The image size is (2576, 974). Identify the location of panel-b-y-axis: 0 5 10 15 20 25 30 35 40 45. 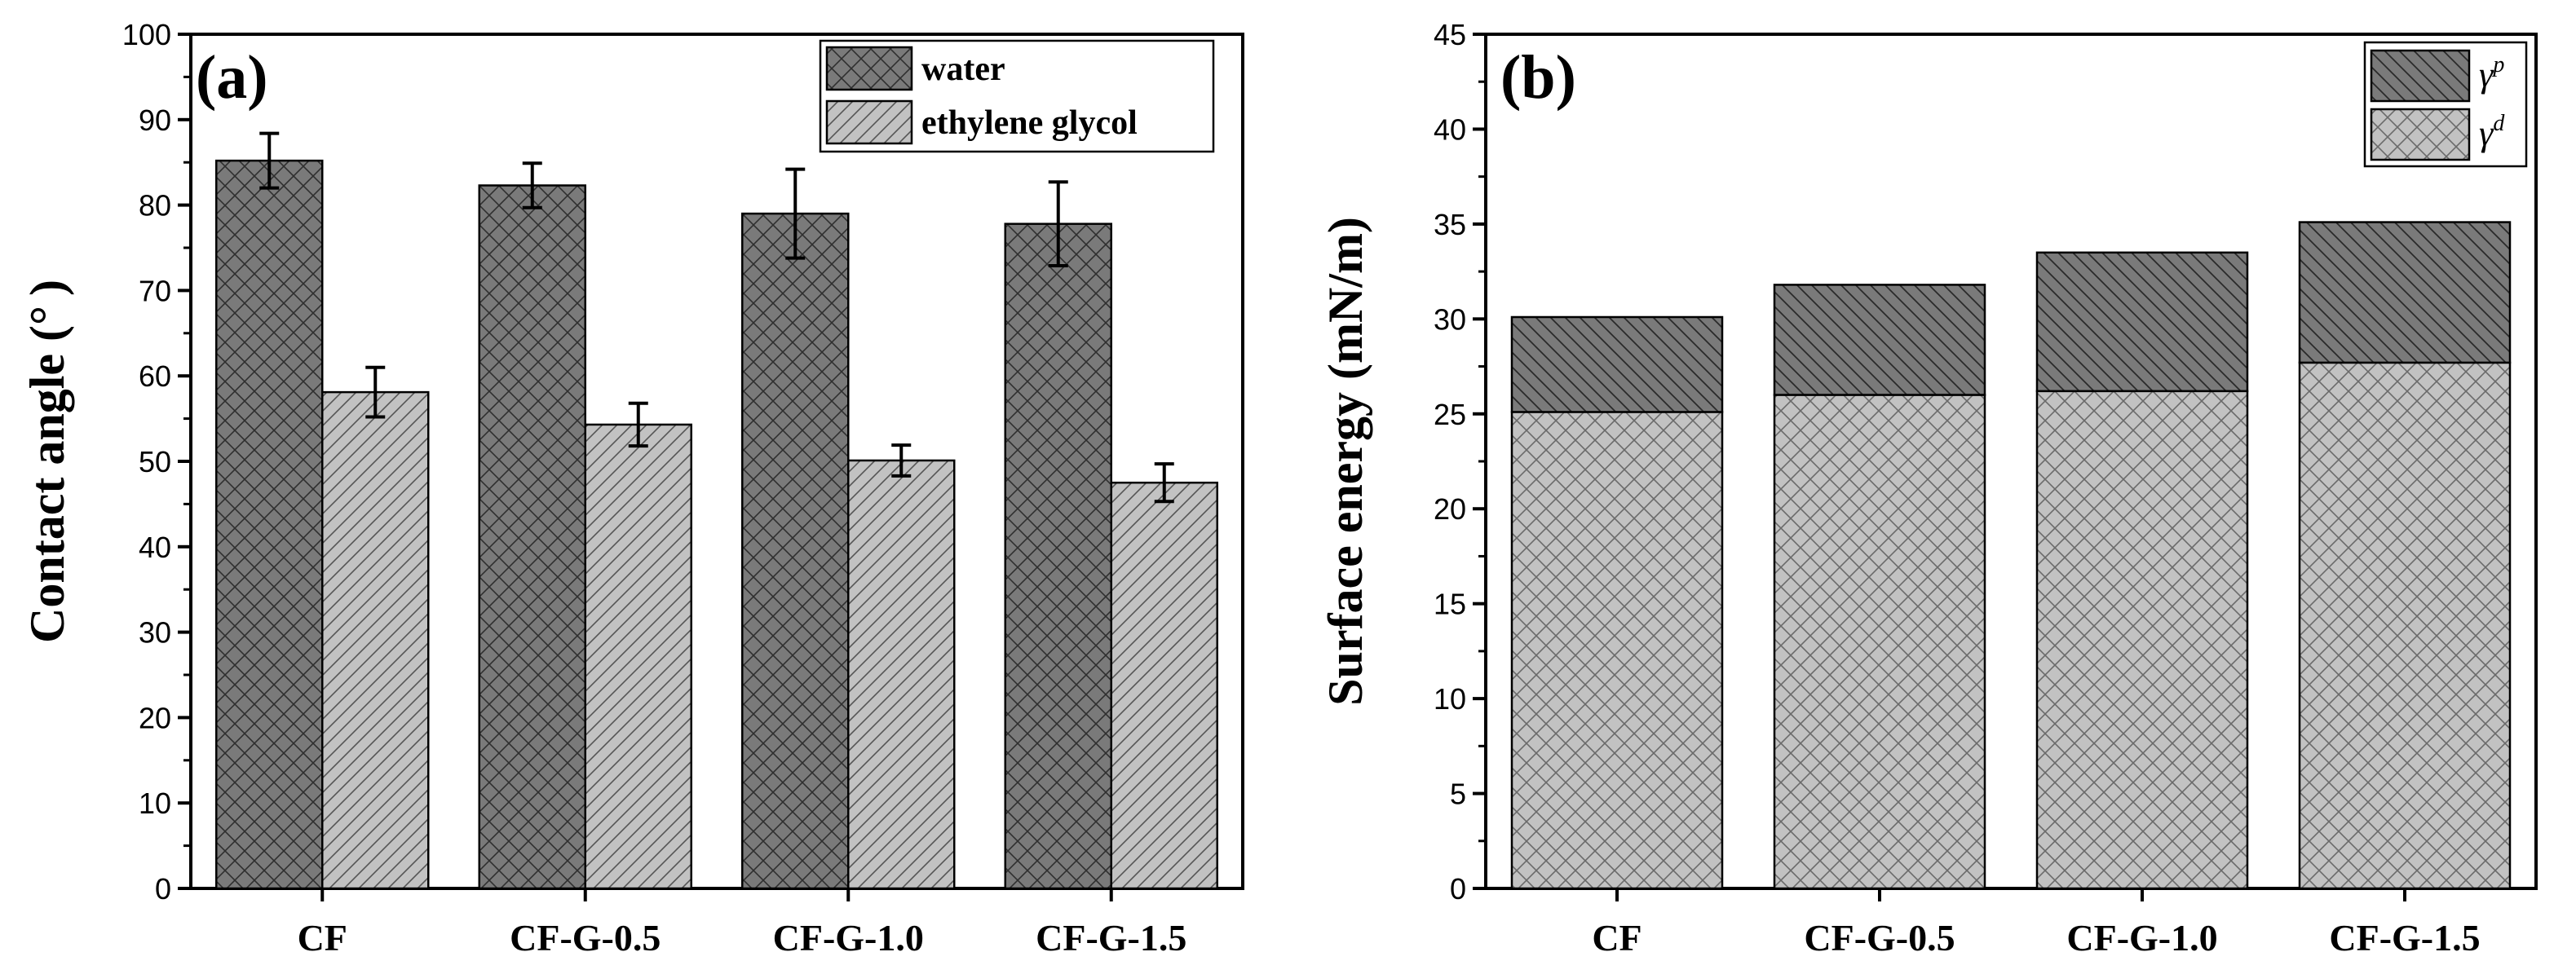
(1460, 462).